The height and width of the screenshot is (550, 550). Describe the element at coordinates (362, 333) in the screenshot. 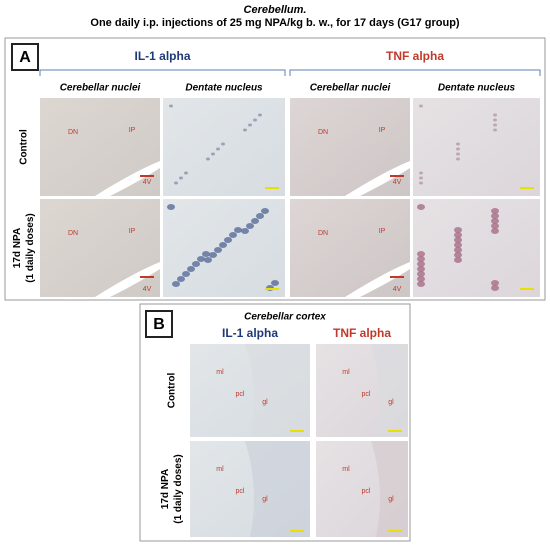

I see `column-header: TNF alpha` at that location.